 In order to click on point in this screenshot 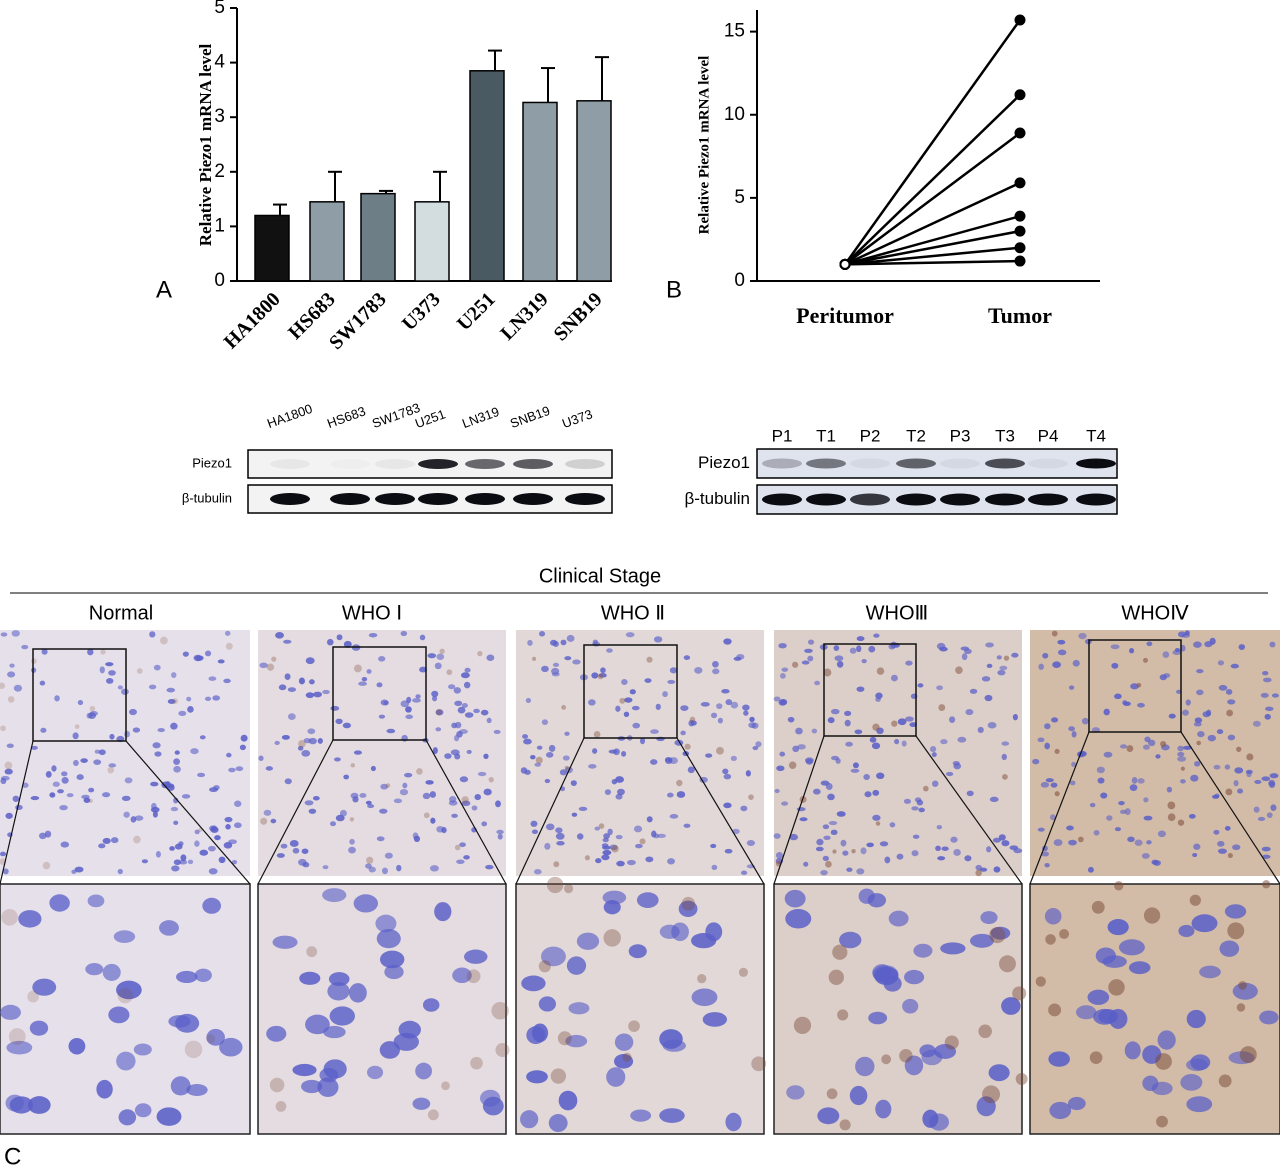, I will do `click(1020, 216)`.